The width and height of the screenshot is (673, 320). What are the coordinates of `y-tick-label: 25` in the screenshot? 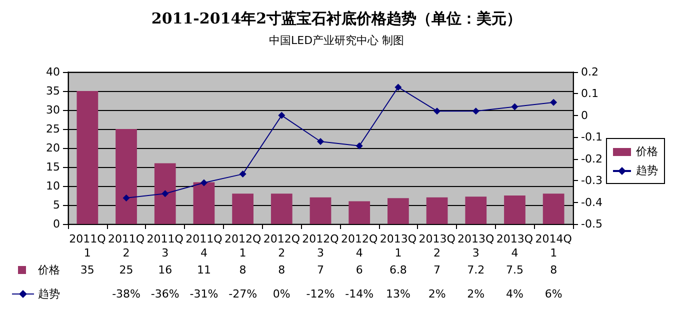 It's located at (53, 129).